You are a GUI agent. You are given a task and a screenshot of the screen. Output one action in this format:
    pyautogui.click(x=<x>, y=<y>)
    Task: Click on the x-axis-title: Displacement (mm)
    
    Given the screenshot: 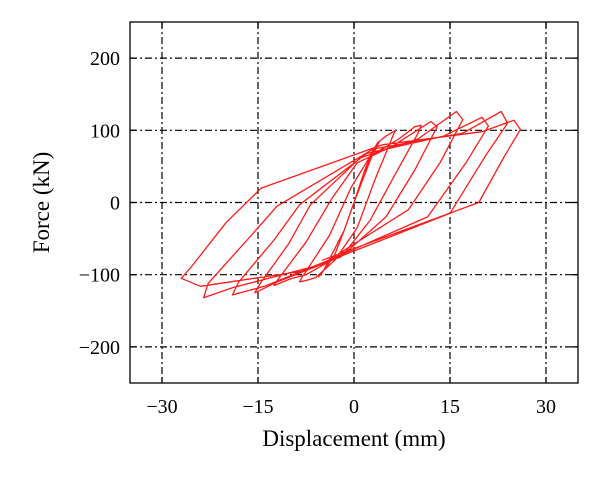 What is the action you would take?
    pyautogui.click(x=353, y=438)
    